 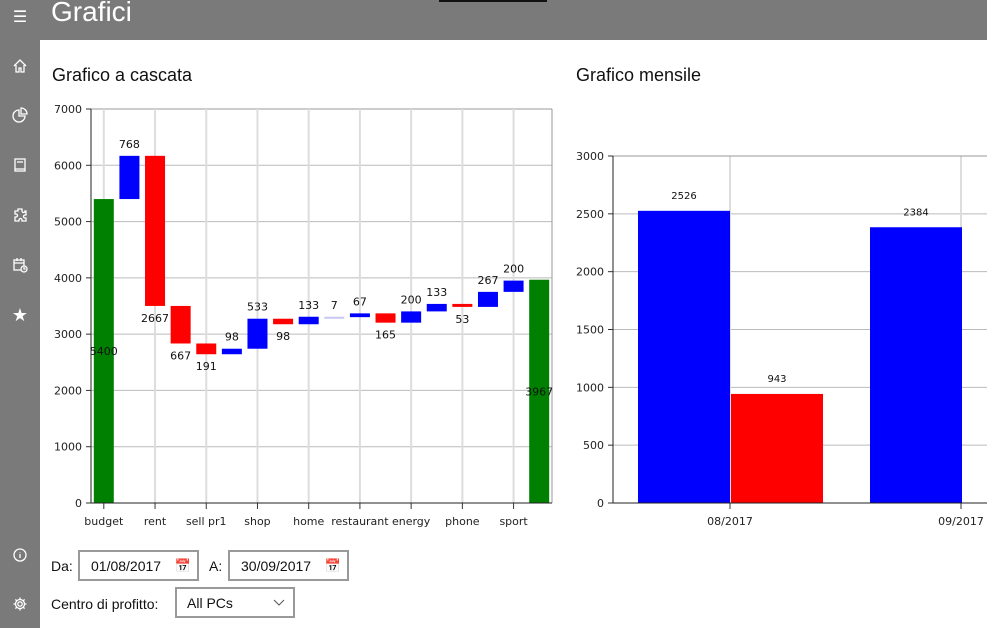 I want to click on data-label: 267, so click(x=487, y=280).